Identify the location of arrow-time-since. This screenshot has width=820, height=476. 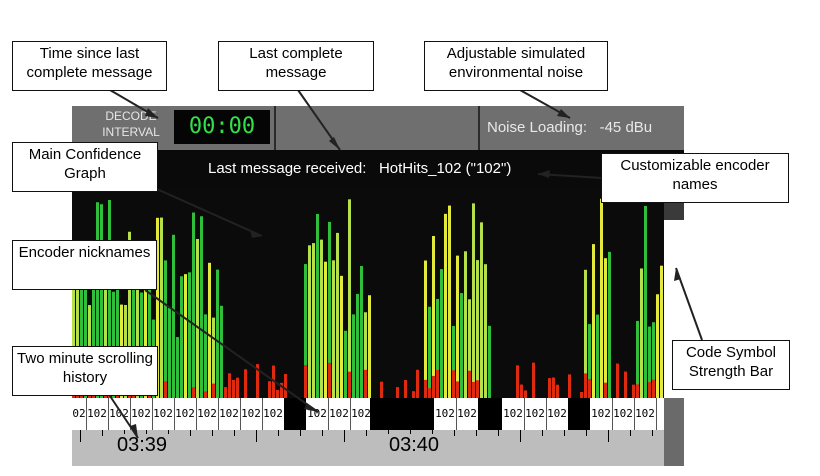
(151, 113).